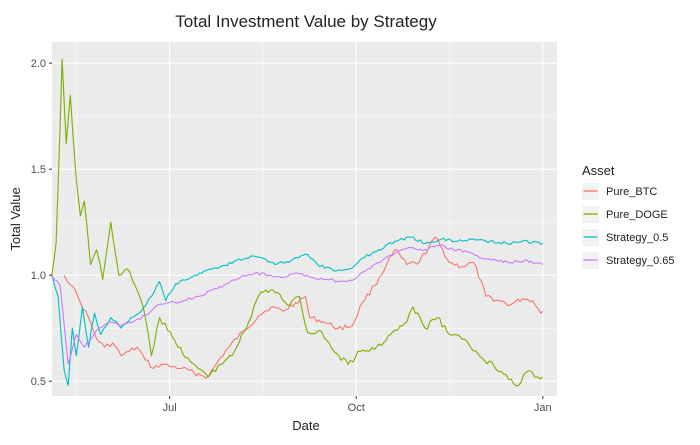 Image resolution: width=700 pixels, height=445 pixels. Describe the element at coordinates (306, 21) in the screenshot. I see `chart-title: Total Investment Value by Strategy` at that location.